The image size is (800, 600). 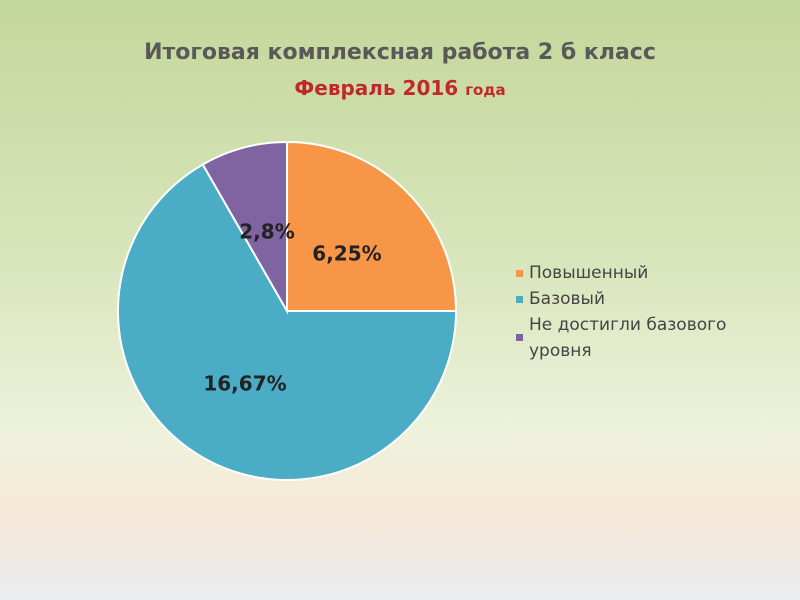 I want to click on legend-label-2: Базовый, so click(x=567, y=299).